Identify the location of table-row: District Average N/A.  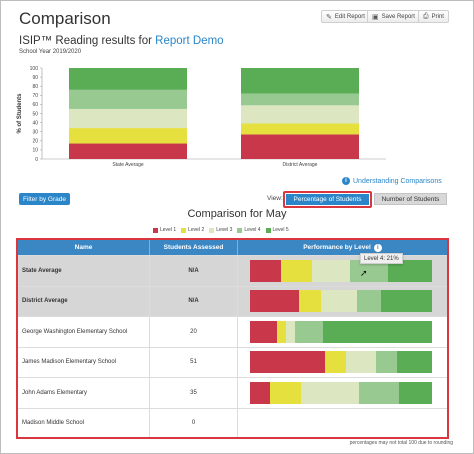
(232, 301).